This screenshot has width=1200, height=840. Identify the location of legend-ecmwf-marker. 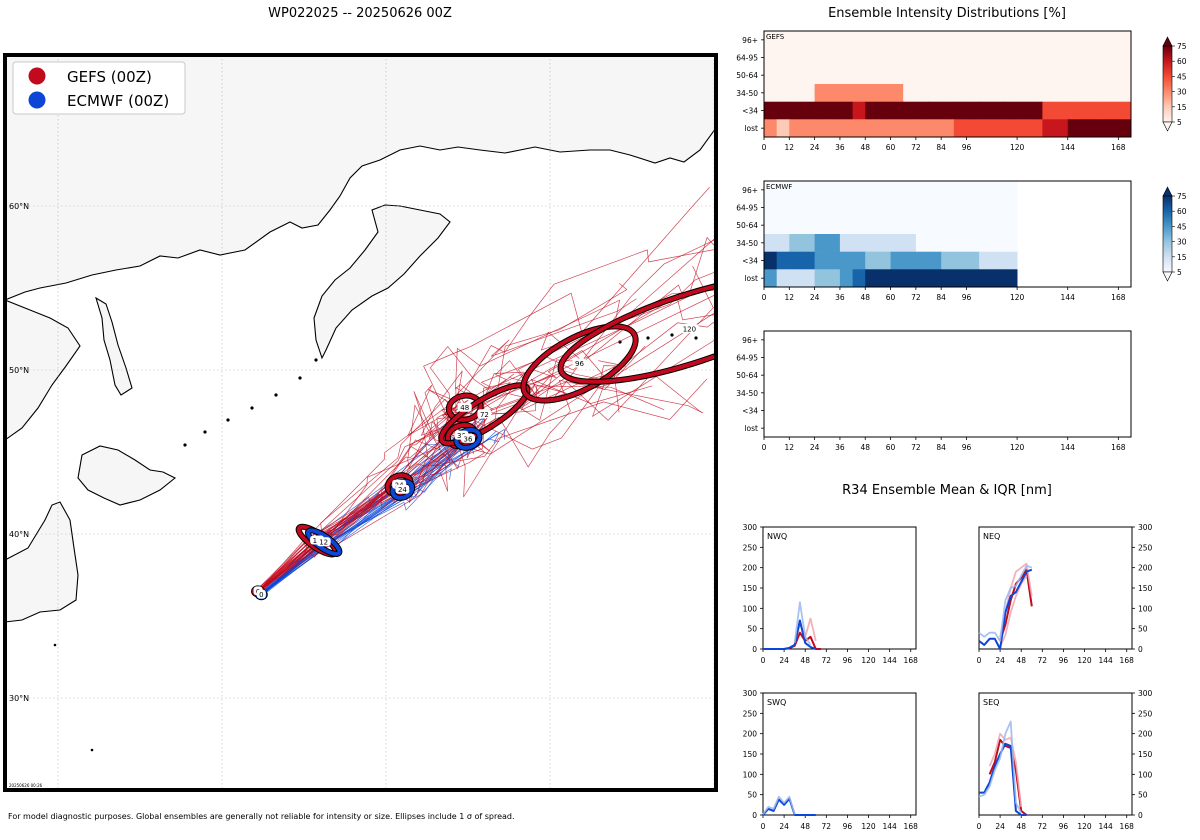
(37, 100).